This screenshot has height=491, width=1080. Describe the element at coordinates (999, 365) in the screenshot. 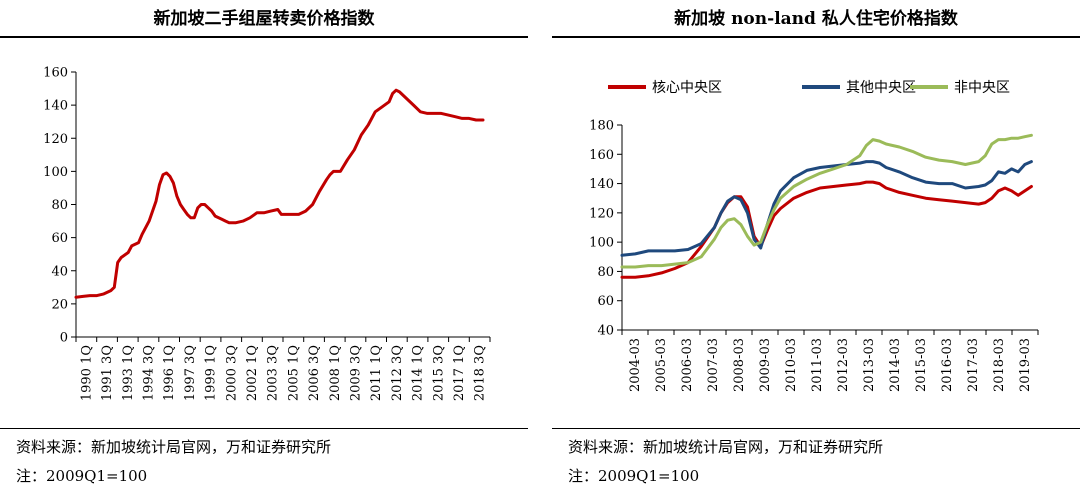

I see `x-tick-label: 2018-03` at that location.